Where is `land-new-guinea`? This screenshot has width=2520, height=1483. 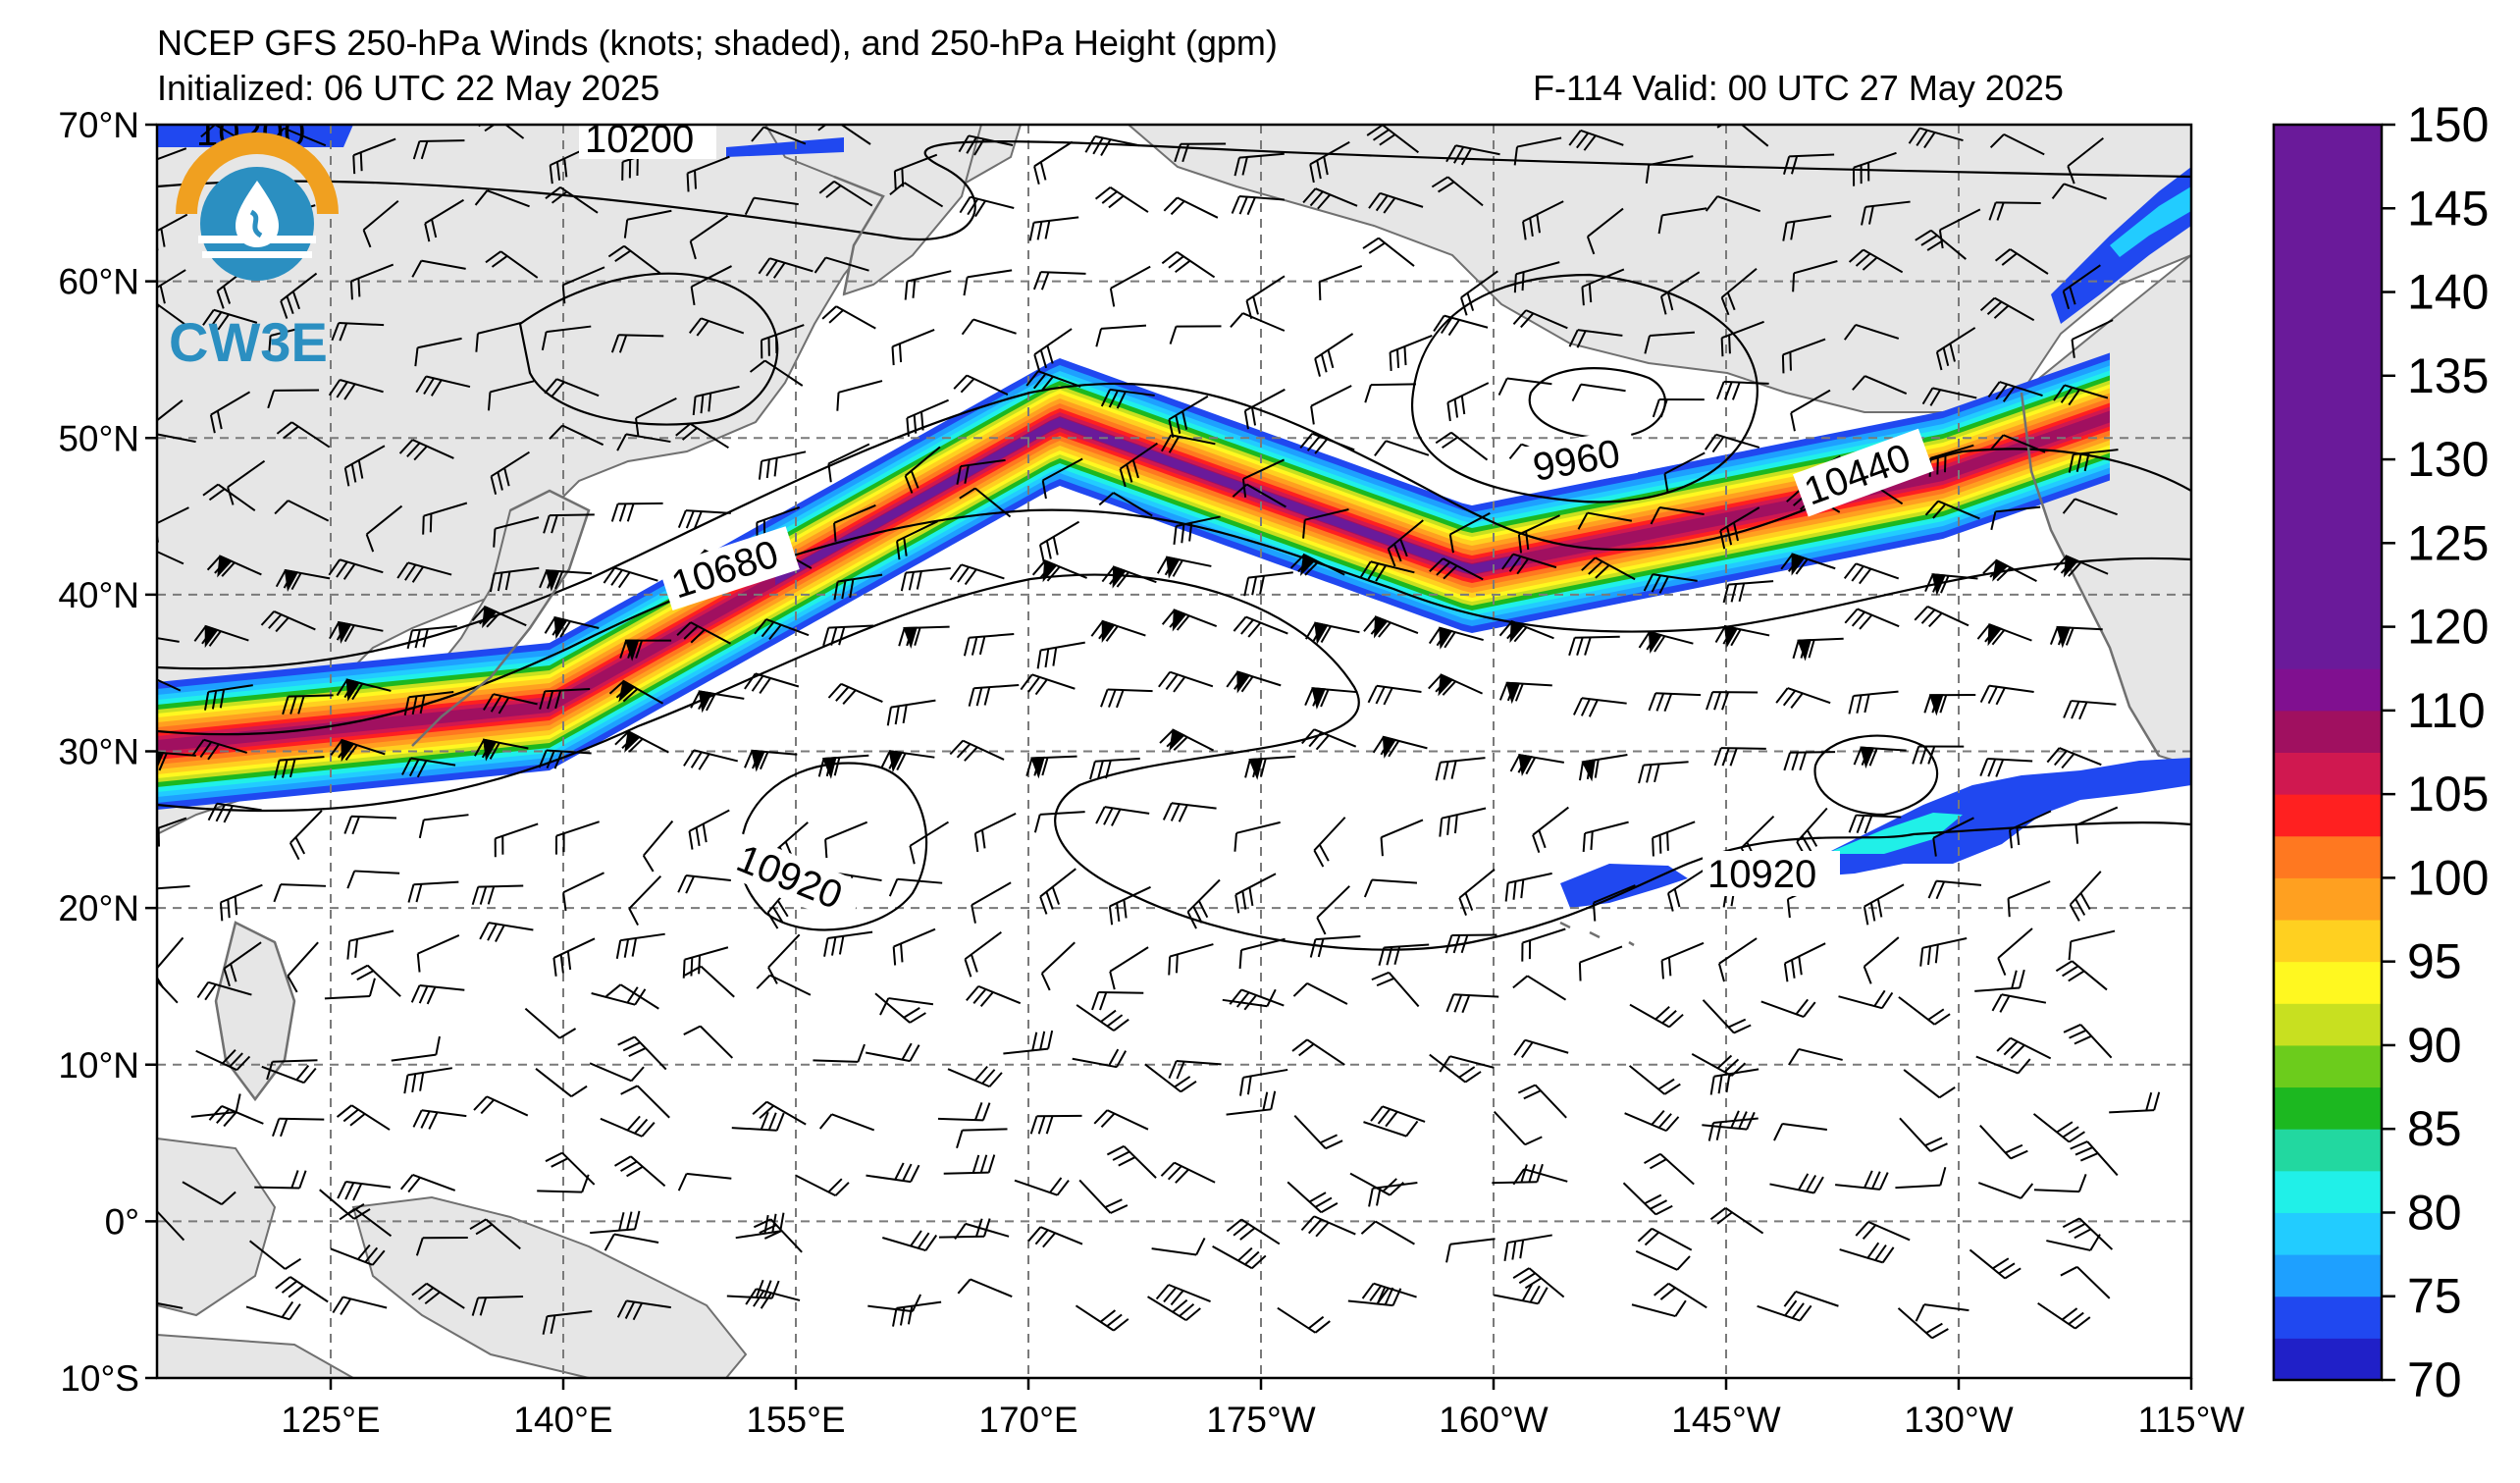 land-new-guinea is located at coordinates (549, 1287).